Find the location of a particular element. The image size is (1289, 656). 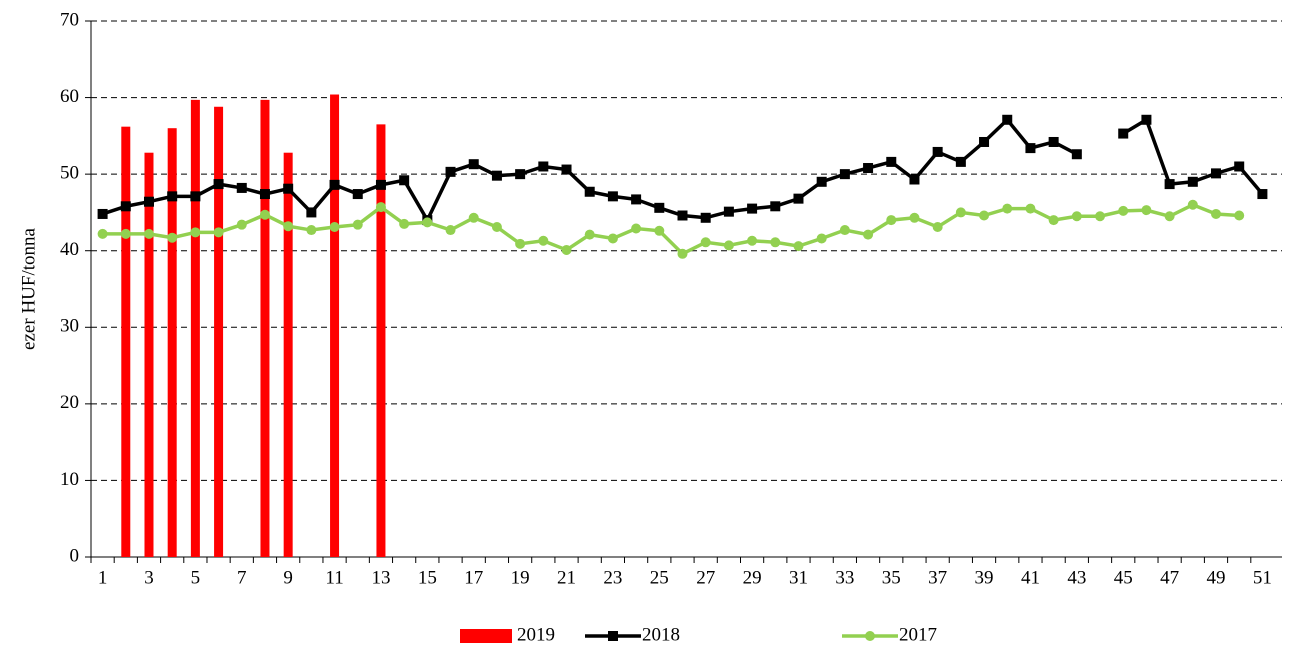

x-tick-label: 11 is located at coordinates (334, 577).